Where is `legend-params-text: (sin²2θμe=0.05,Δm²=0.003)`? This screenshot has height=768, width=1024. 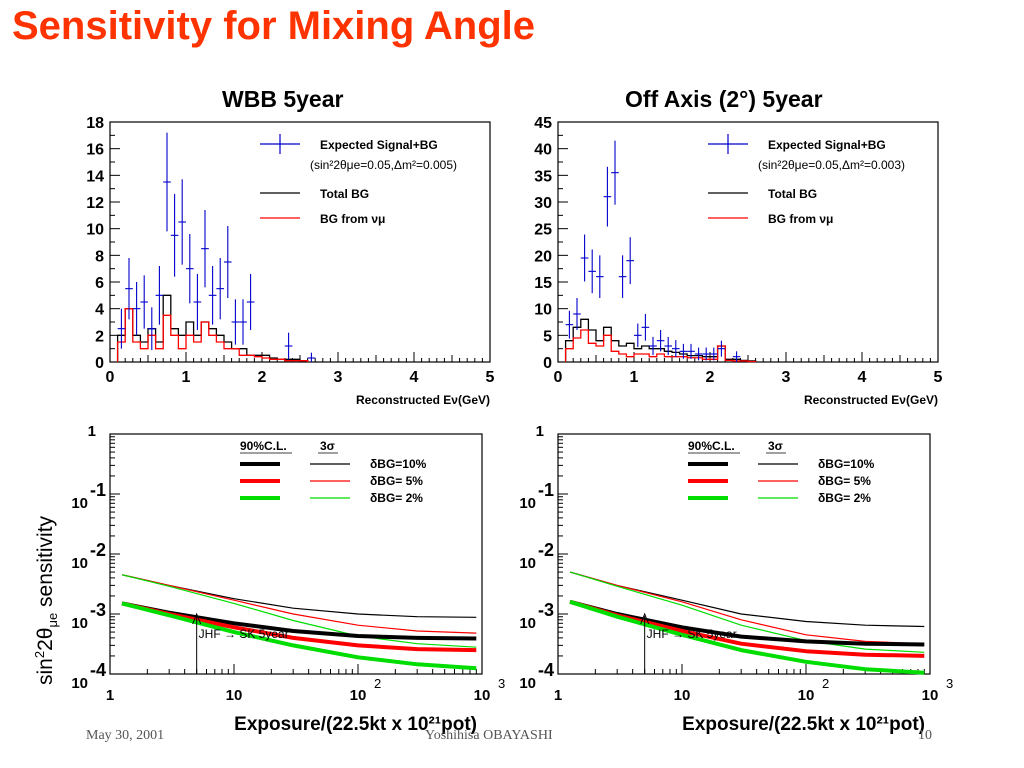 legend-params-text: (sin²2θμe=0.05,Δm²=0.003) is located at coordinates (831, 165).